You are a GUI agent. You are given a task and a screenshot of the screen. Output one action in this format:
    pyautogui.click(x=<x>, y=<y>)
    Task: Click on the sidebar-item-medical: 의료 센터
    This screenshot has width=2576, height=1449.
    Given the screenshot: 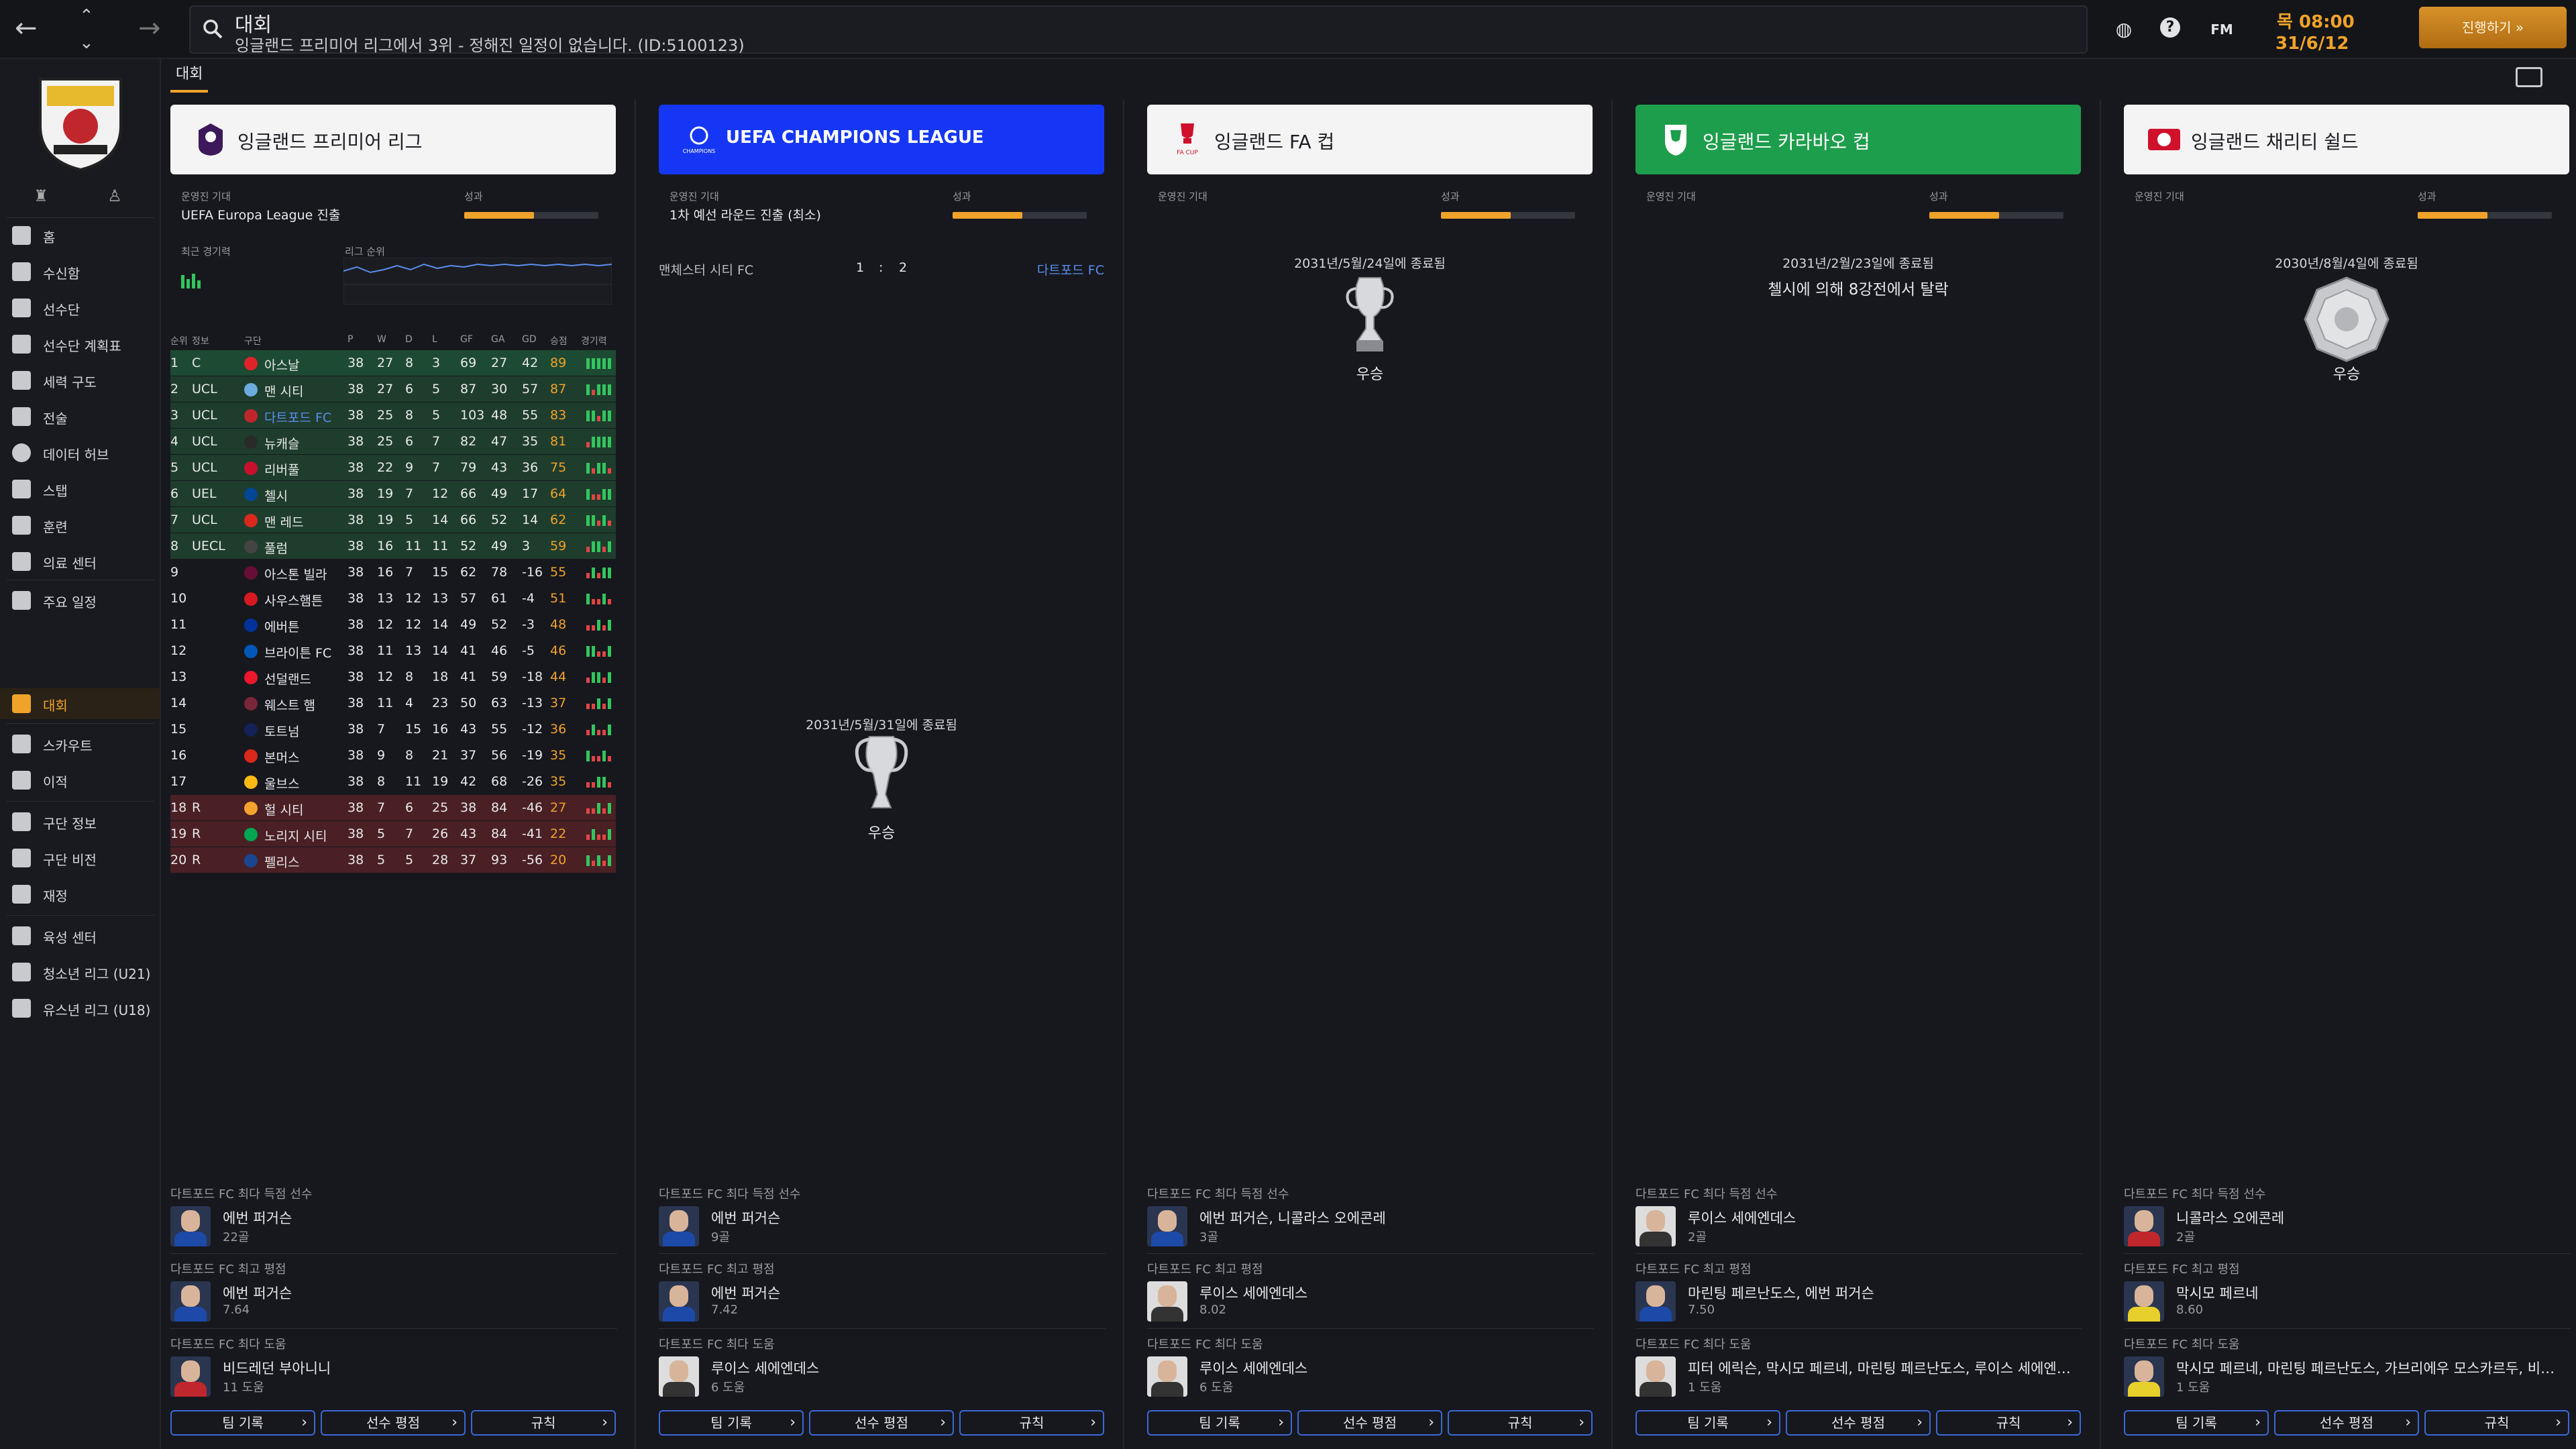 What is the action you would take?
    pyautogui.click(x=80, y=561)
    